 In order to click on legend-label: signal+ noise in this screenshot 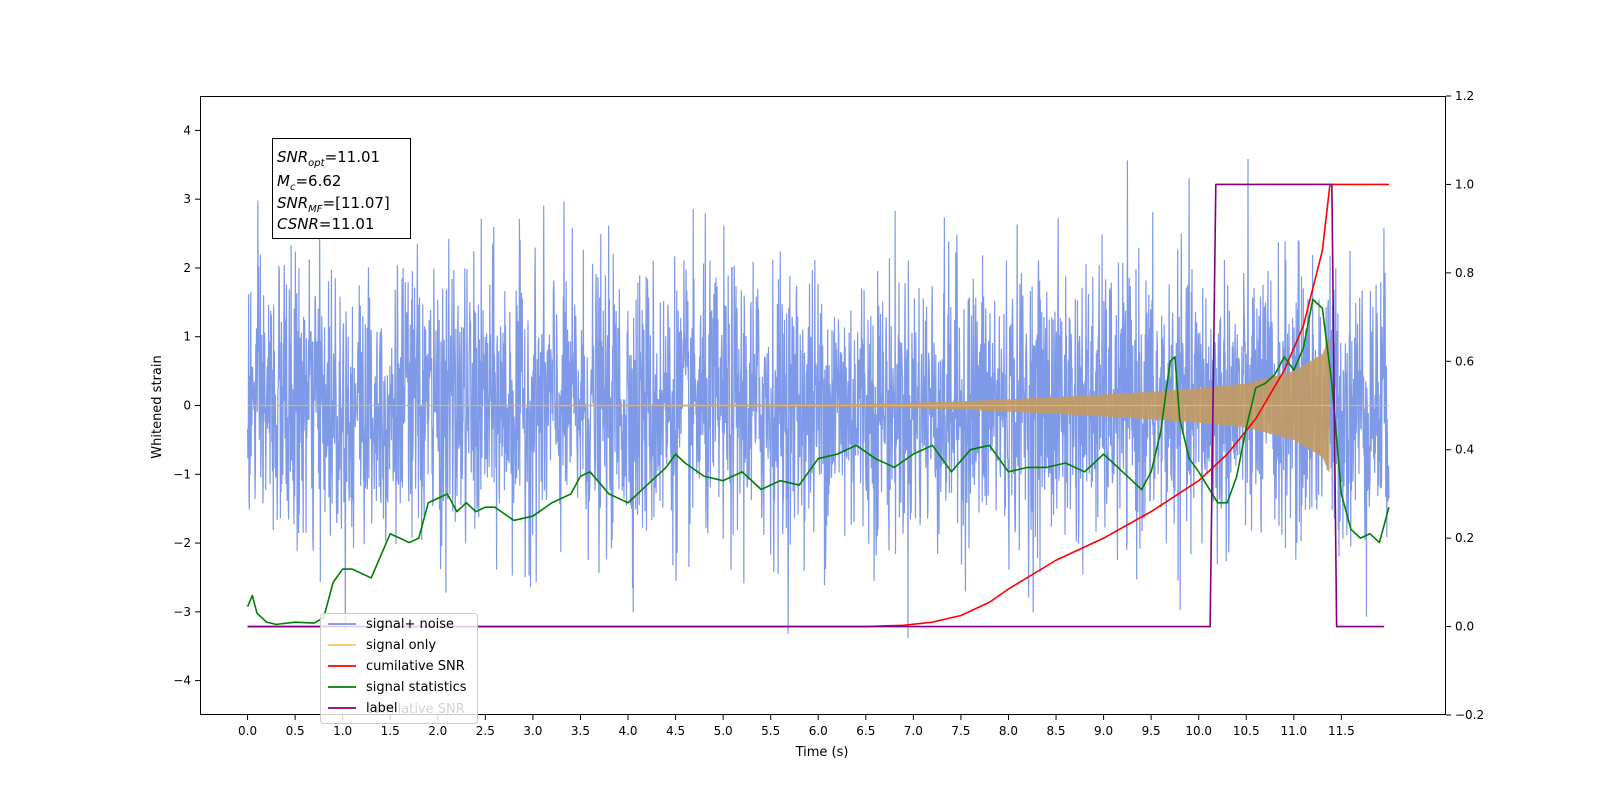, I will do `click(410, 624)`.